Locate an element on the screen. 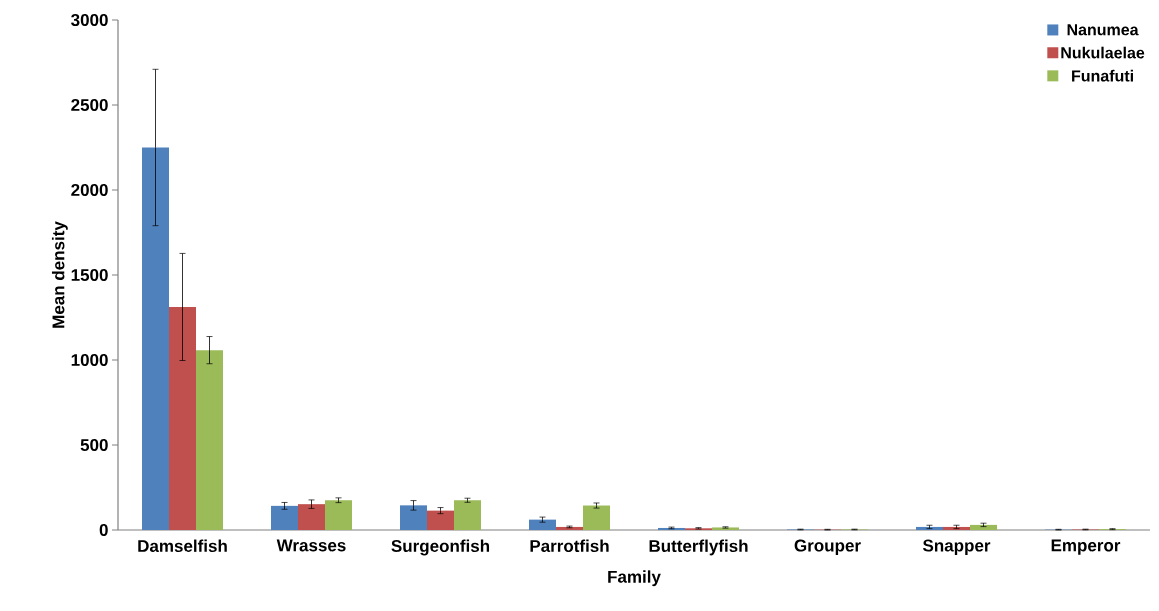 The height and width of the screenshot is (611, 1159). legend-label: Nanumea is located at coordinates (1103, 30).